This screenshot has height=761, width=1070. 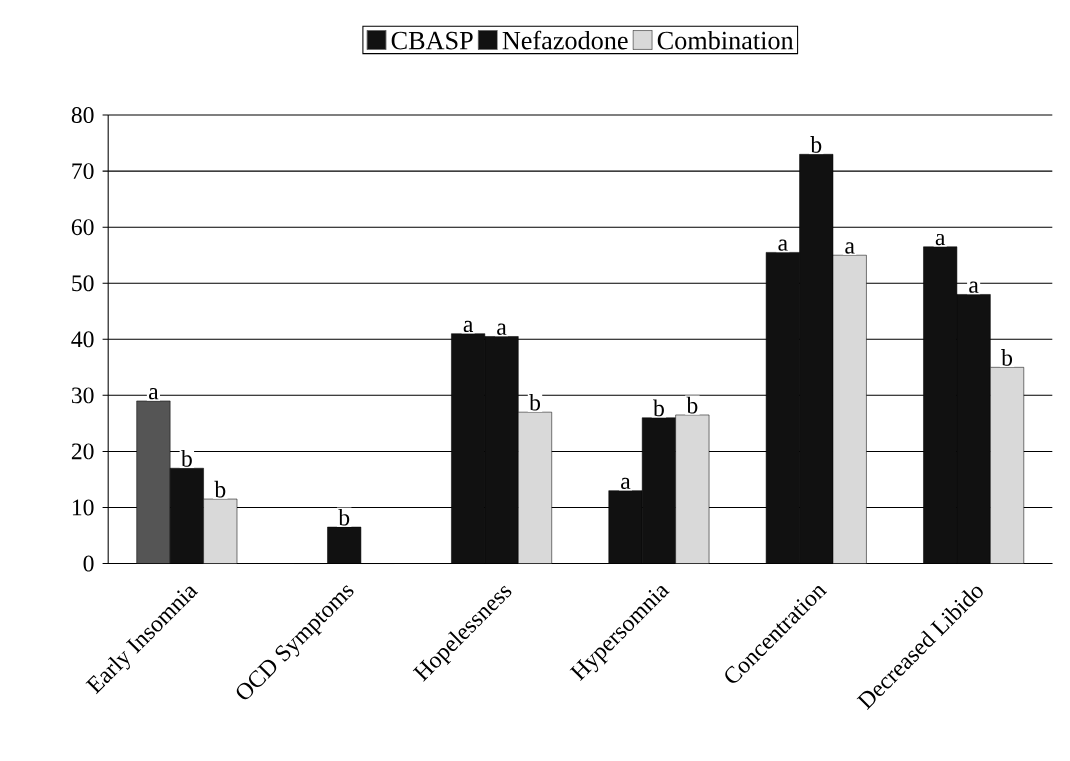 I want to click on legend-label: Combination, so click(x=725, y=40).